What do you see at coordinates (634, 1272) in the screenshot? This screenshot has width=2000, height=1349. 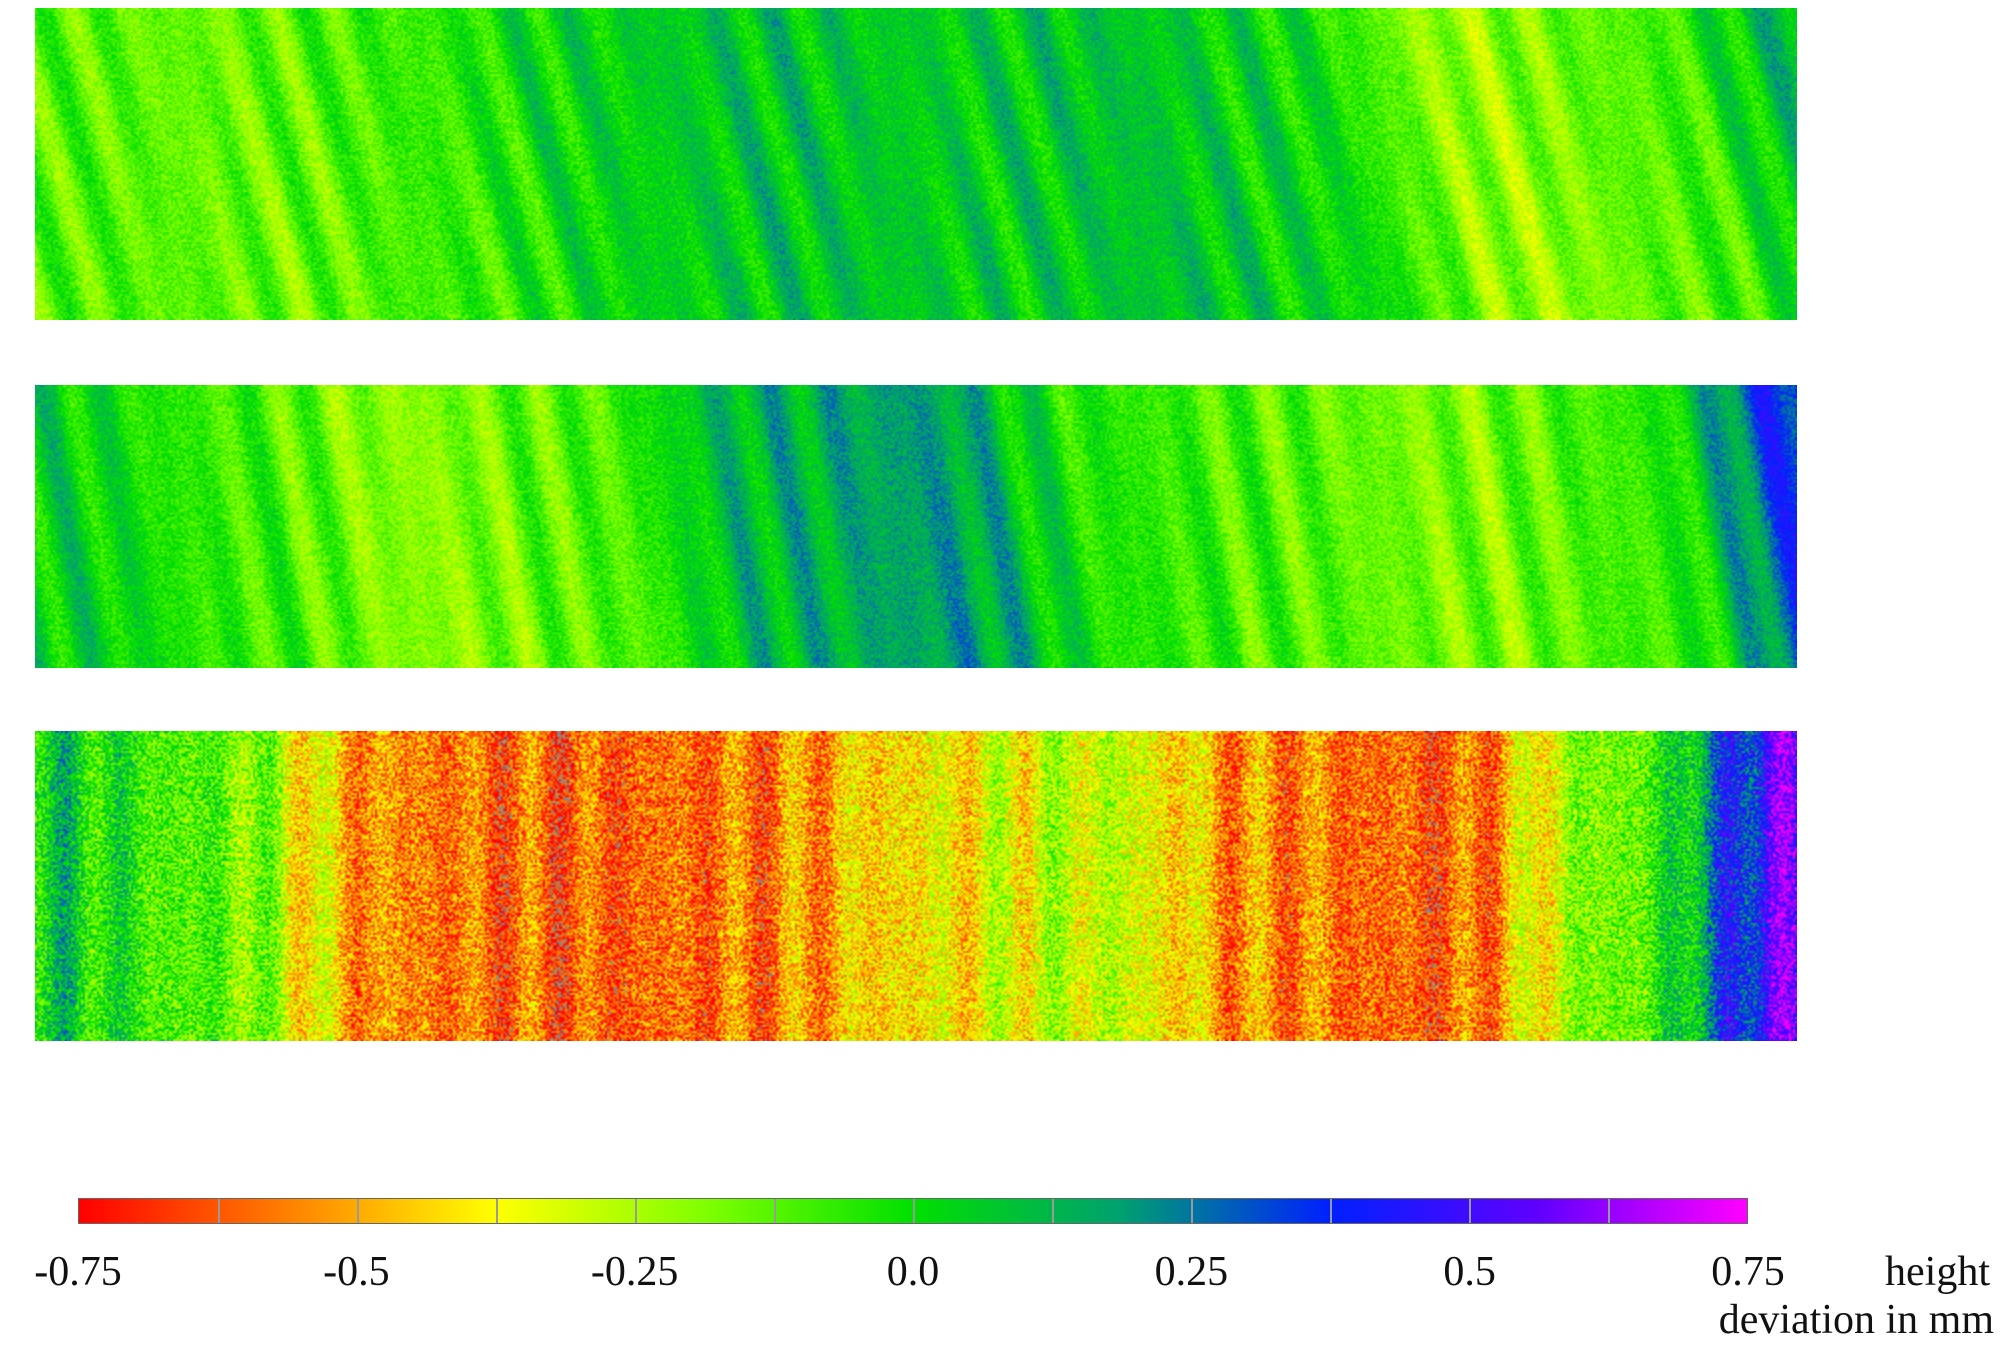 I see `colorbar-tick-label: -0.25` at bounding box center [634, 1272].